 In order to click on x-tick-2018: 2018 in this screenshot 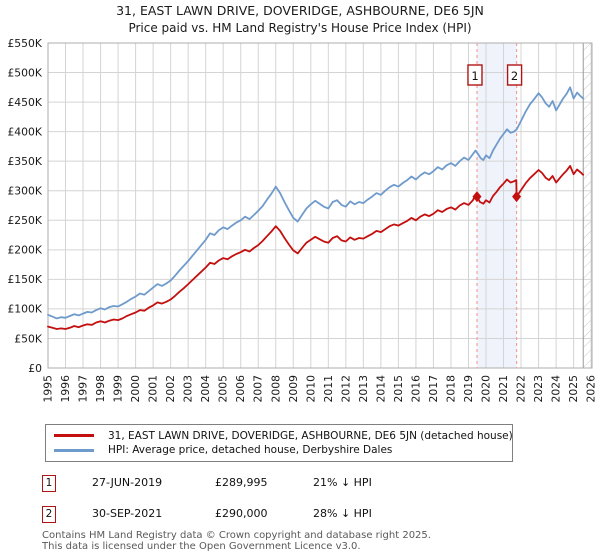, I will do `click(450, 389)`.